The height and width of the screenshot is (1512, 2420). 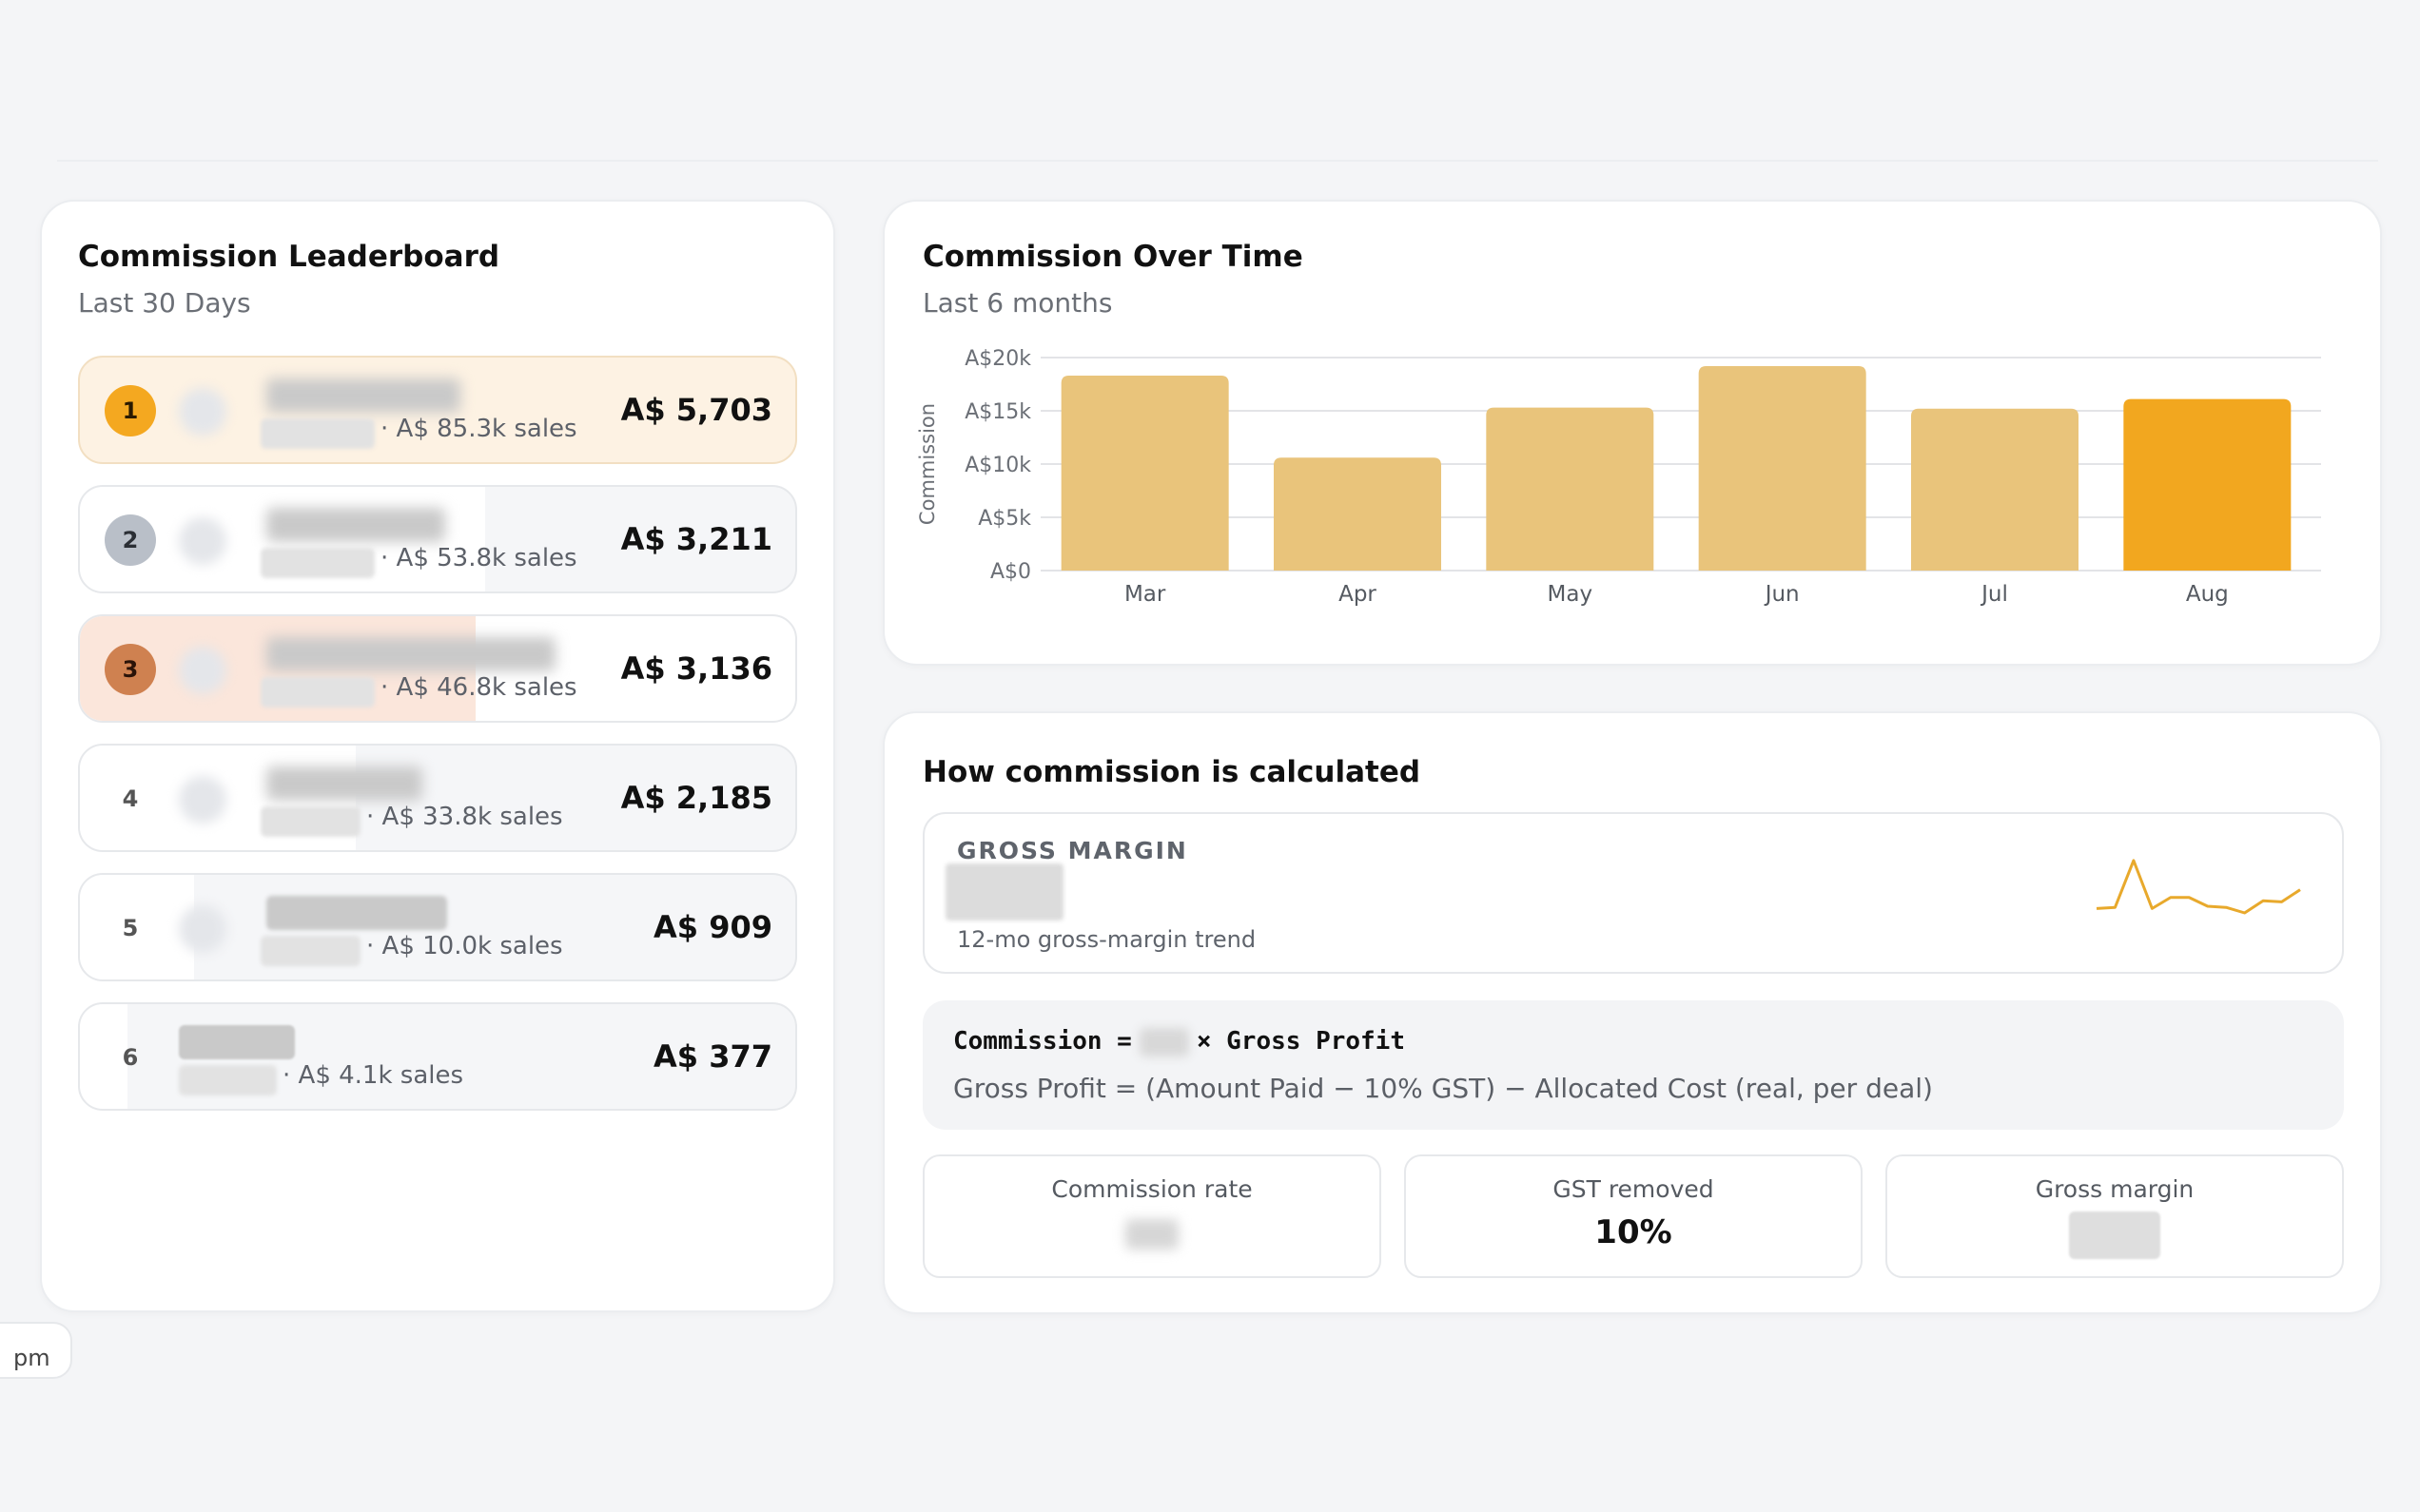 I want to click on y-tick-label: A$0, so click(x=1011, y=572).